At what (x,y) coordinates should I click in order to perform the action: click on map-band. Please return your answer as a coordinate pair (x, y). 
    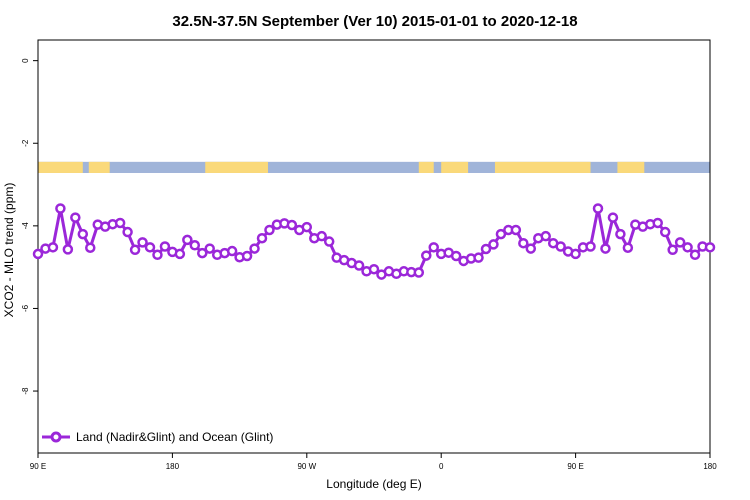
    Looking at the image, I should click on (374, 167).